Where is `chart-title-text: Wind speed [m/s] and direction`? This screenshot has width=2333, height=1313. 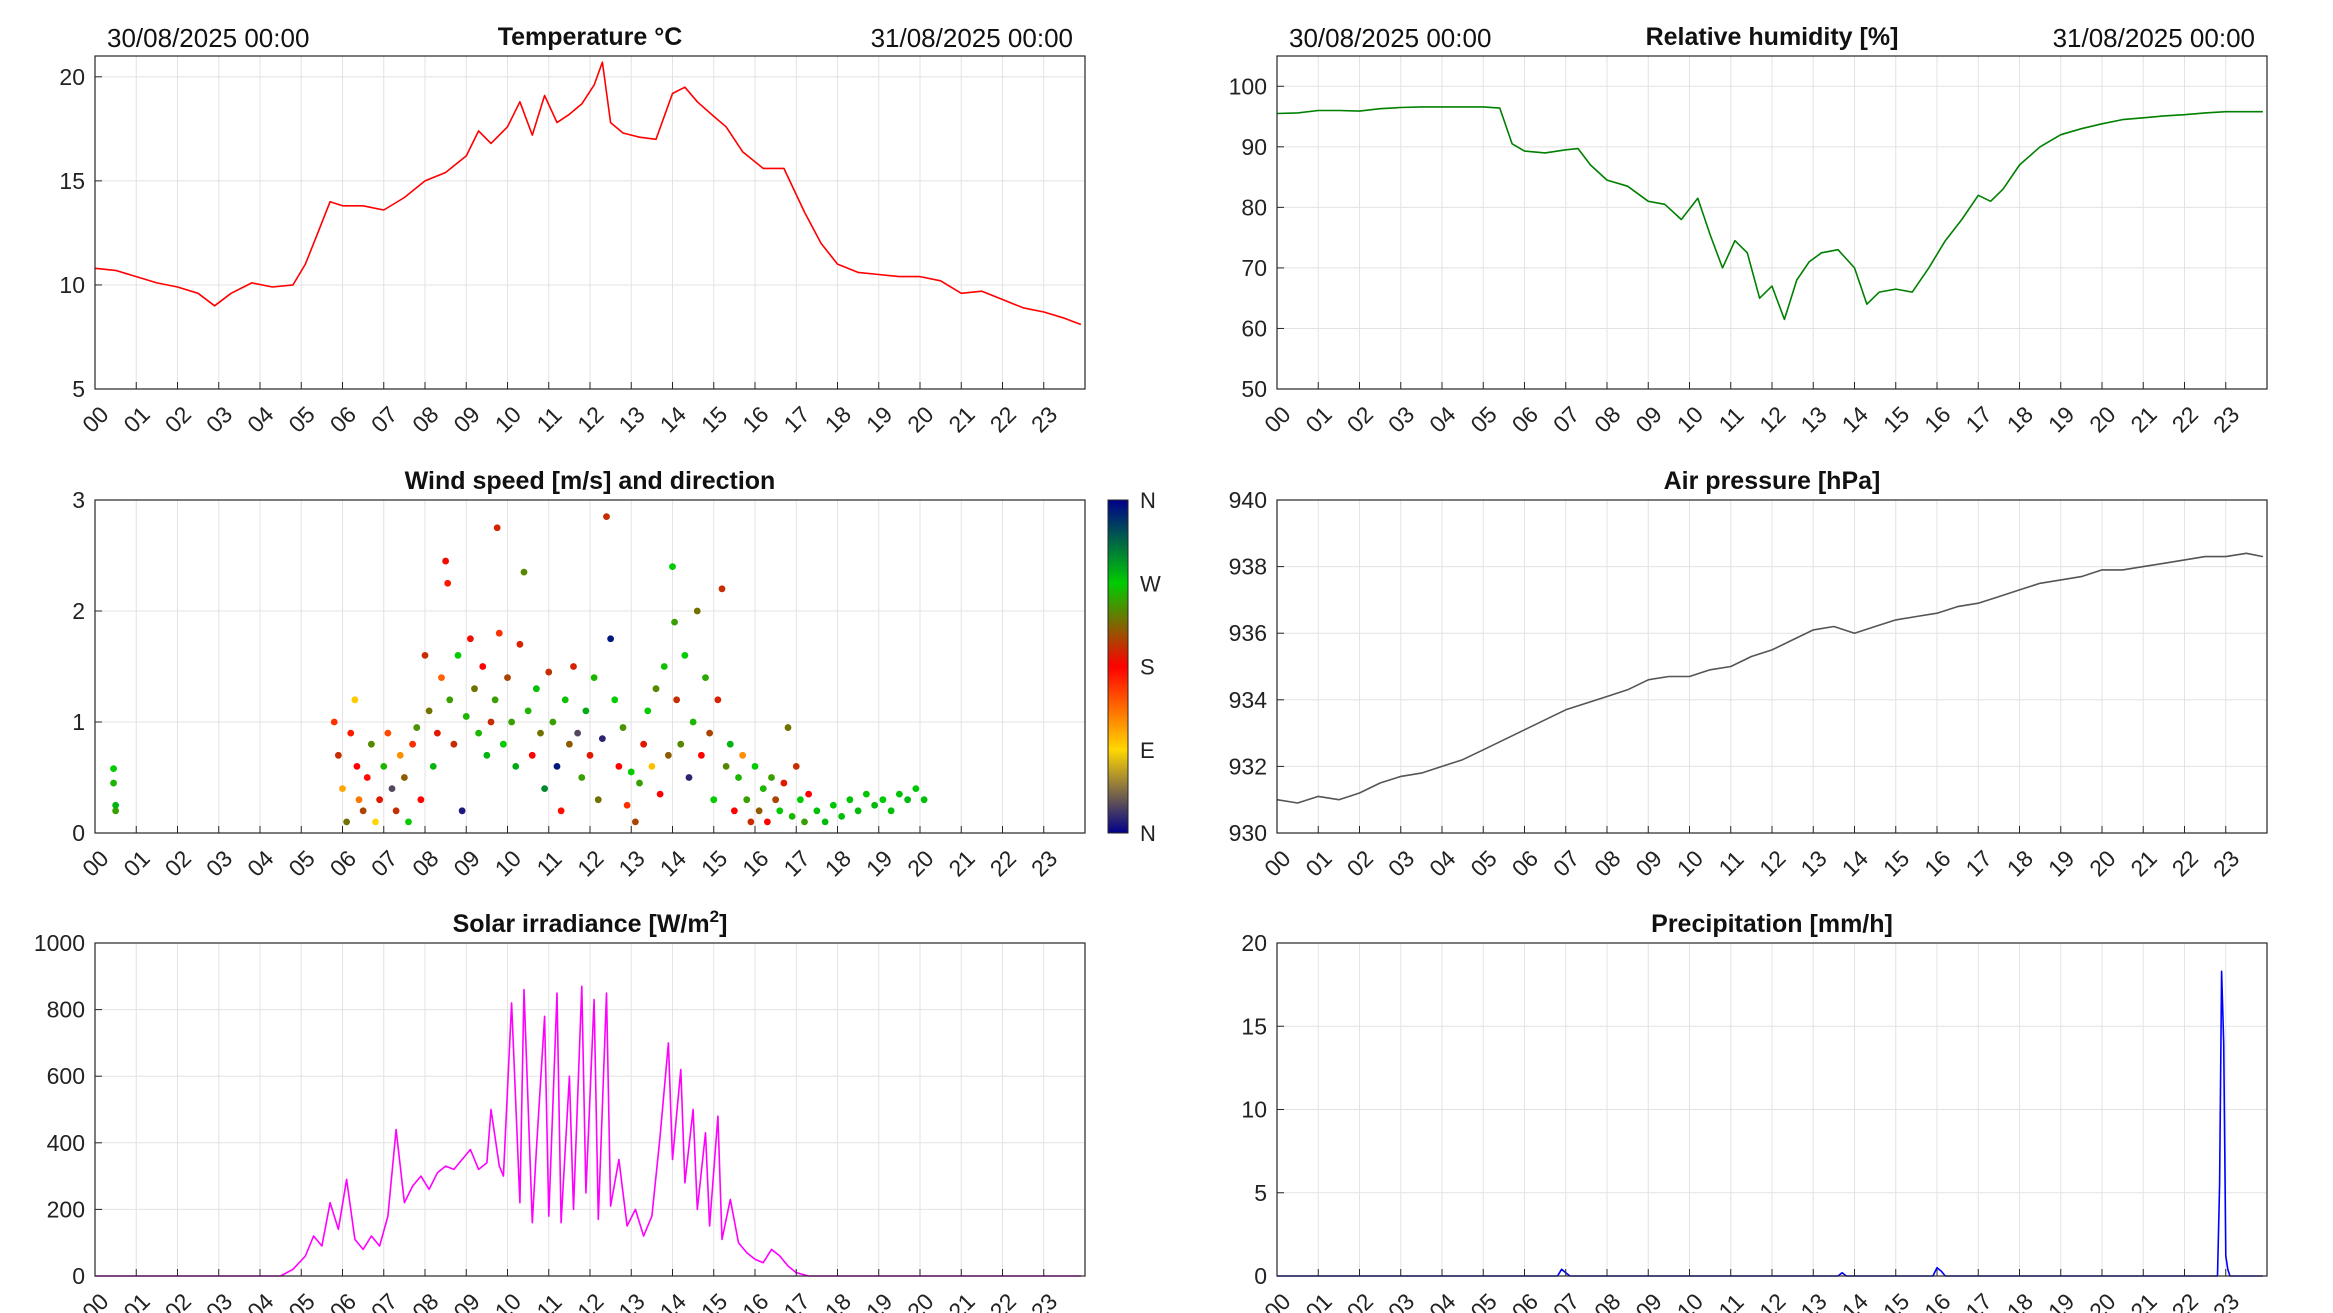
chart-title-text: Wind speed [m/s] and direction is located at coordinates (590, 481).